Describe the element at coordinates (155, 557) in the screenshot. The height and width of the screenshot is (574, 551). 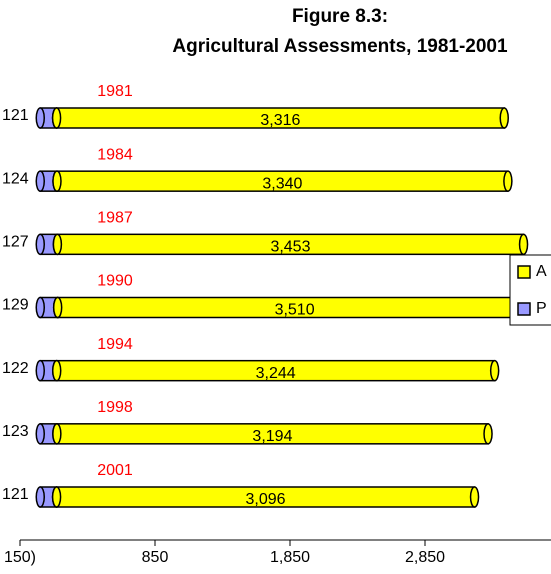
I see `x-tick-label: 850` at that location.